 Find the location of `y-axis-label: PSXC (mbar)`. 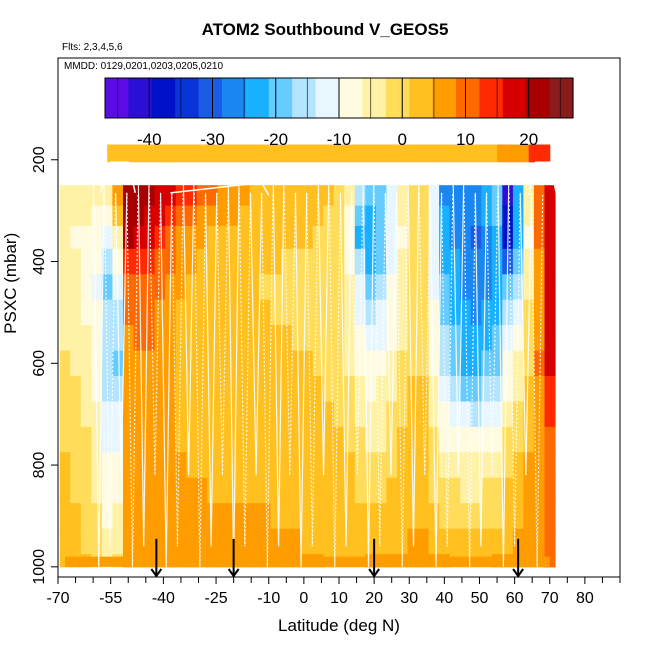

y-axis-label: PSXC (mbar) is located at coordinates (10, 283).